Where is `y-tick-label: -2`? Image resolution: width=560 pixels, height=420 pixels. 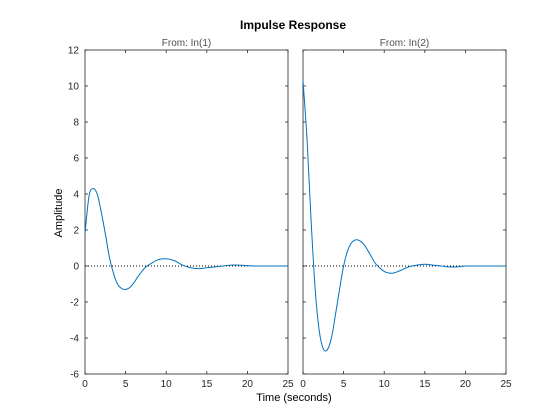 y-tick-label: -2 is located at coordinates (74, 303).